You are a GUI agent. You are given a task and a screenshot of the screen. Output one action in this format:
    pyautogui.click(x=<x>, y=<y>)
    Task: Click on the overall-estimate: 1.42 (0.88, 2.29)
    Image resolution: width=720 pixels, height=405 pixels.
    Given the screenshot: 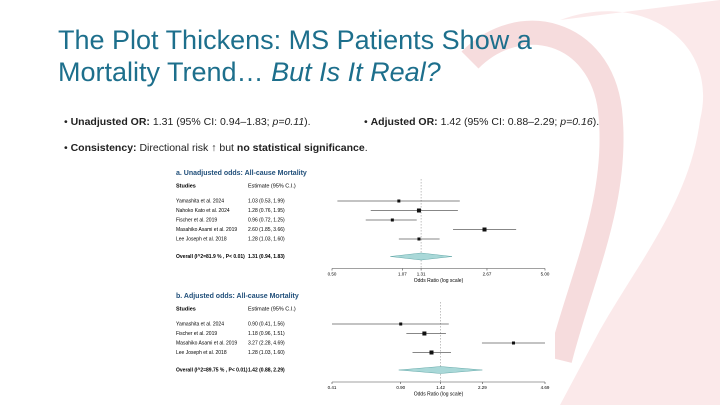 What is the action you would take?
    pyautogui.click(x=266, y=370)
    